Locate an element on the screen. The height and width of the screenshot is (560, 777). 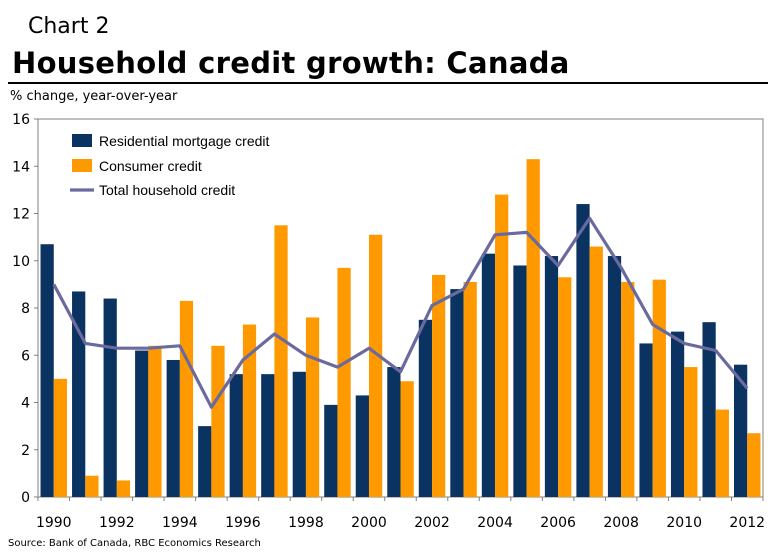
legend-swatch-consumer is located at coordinates (82, 165).